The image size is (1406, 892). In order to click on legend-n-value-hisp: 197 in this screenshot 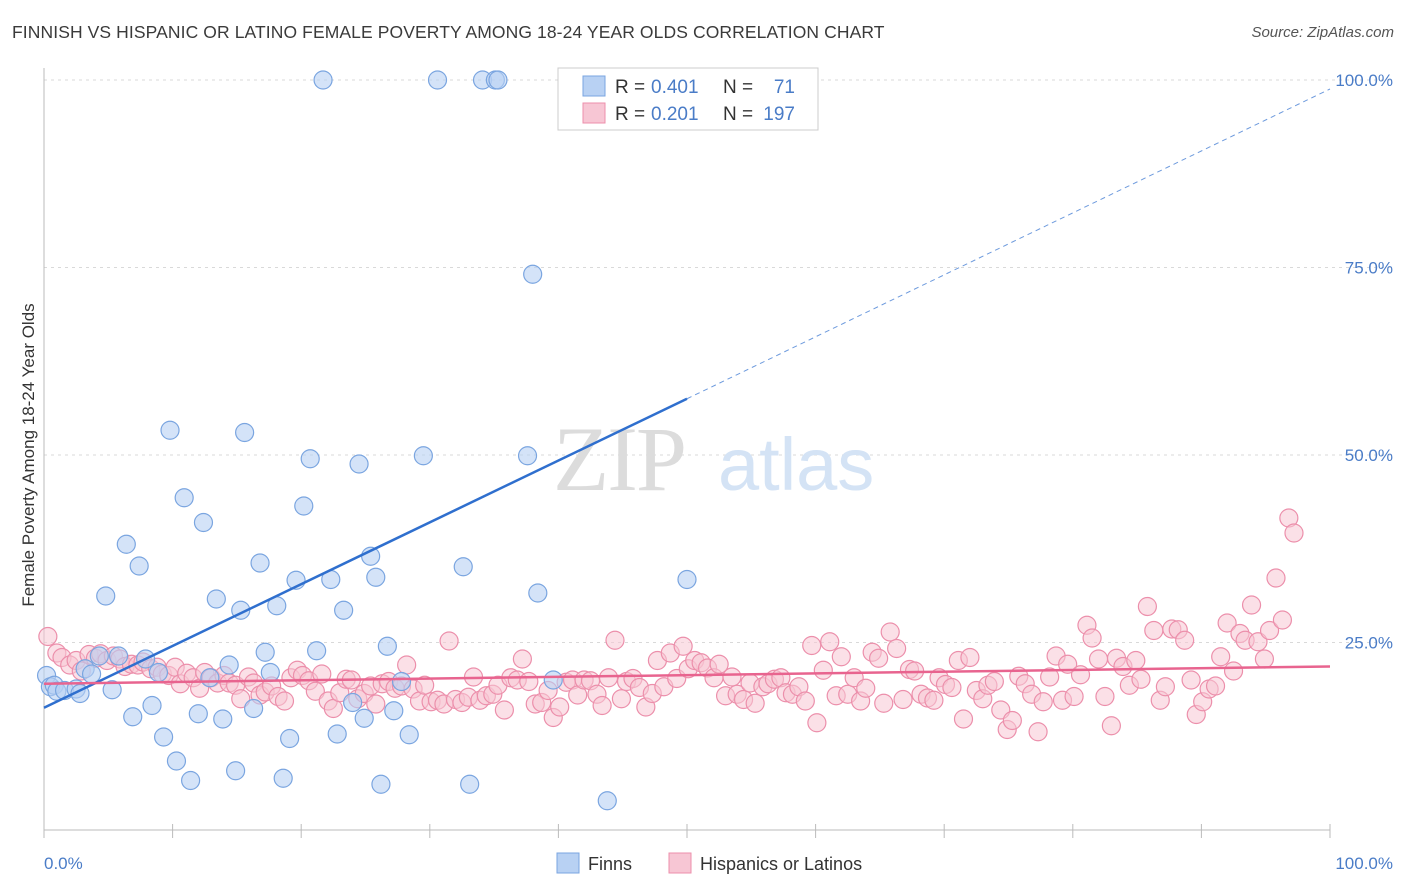, I will do `click(779, 114)`.